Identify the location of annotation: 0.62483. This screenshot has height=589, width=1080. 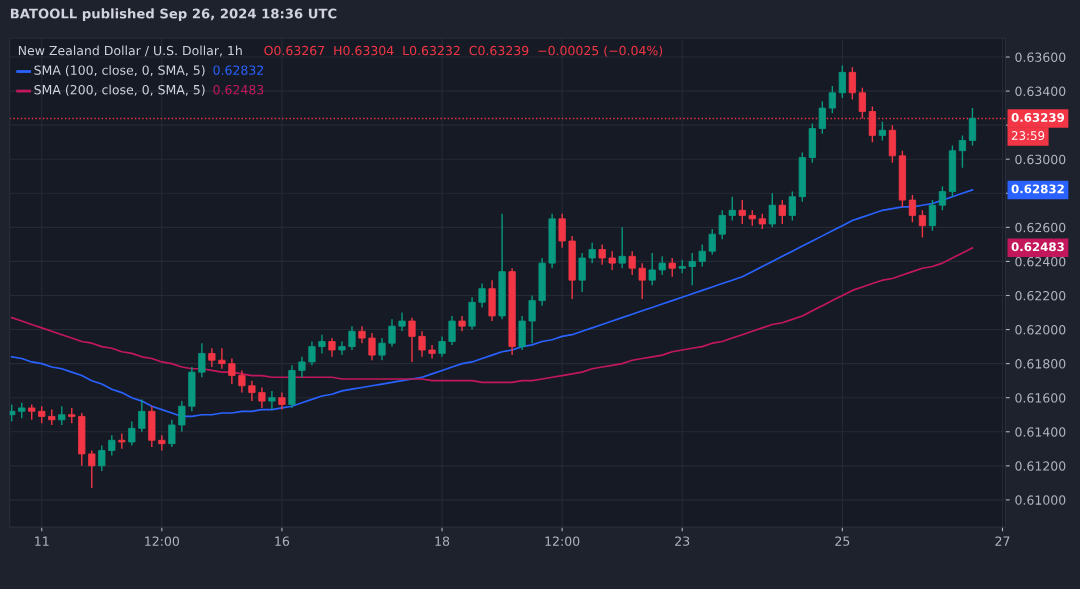
(238, 89).